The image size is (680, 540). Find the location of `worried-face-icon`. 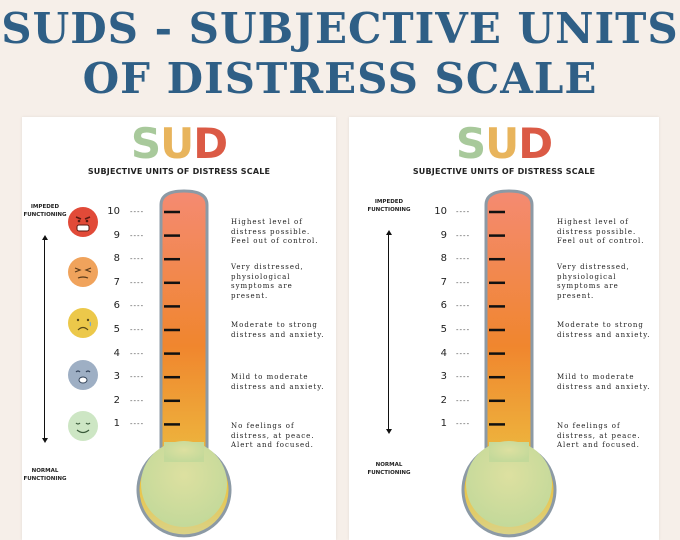

worried-face-icon is located at coordinates (83, 375).